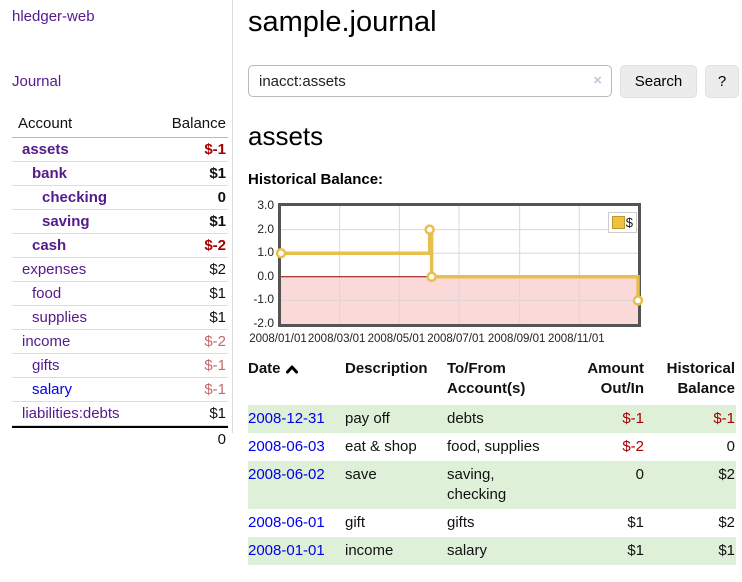  What do you see at coordinates (198, 123) in the screenshot?
I see `accounts-column-balance: Balance` at bounding box center [198, 123].